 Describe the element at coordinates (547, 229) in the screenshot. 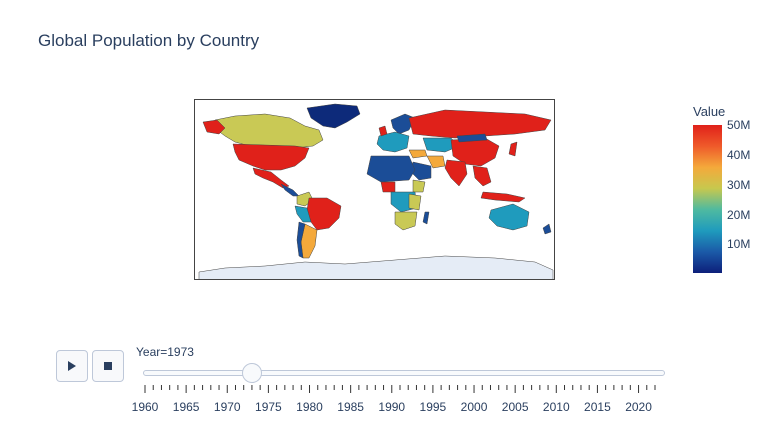

I see `region-new-zealand` at that location.